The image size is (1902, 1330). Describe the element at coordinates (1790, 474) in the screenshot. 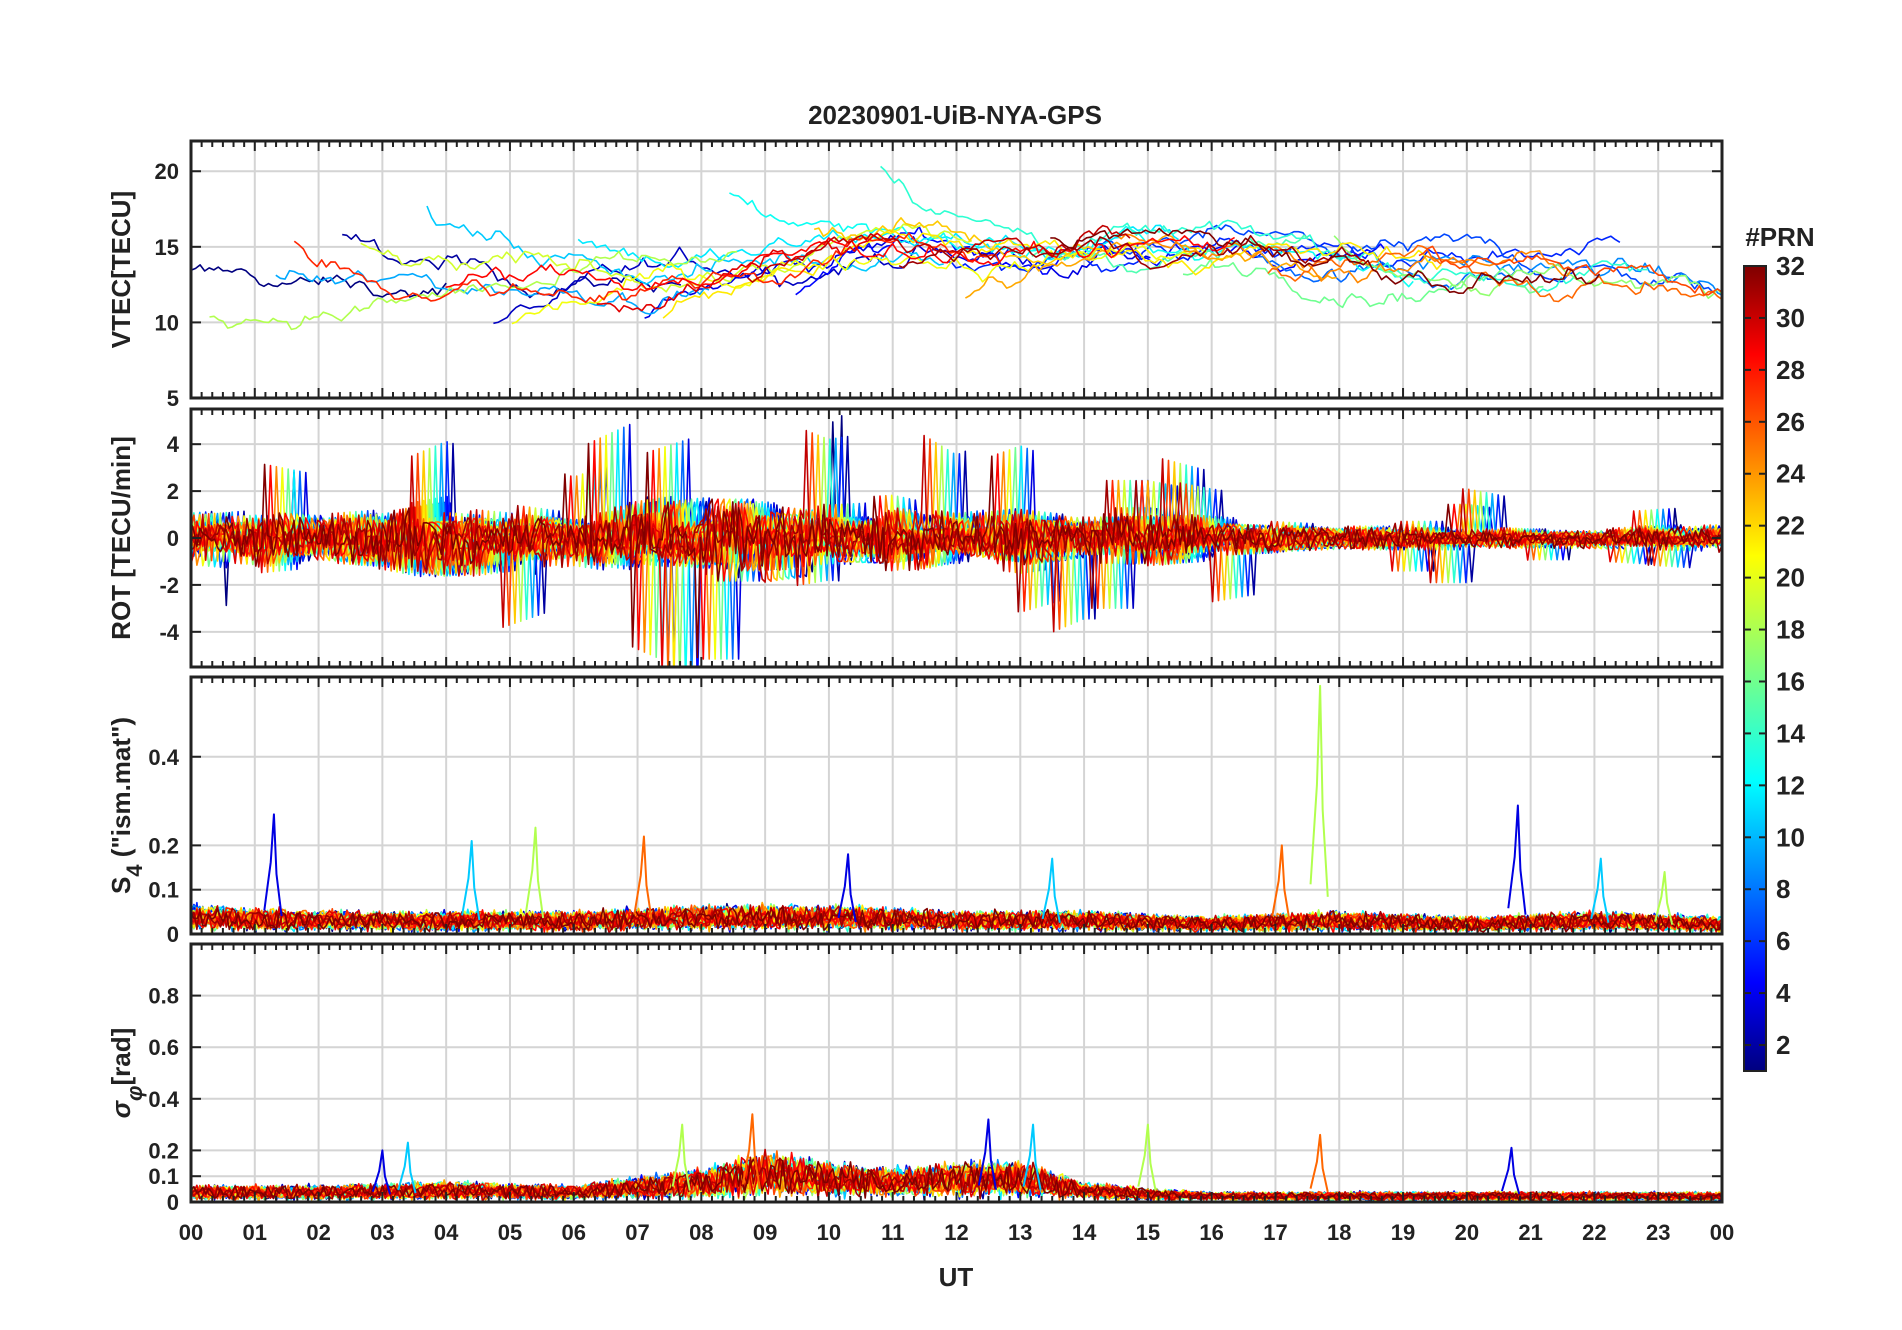

I see `colorbar-tick-label: 24` at that location.